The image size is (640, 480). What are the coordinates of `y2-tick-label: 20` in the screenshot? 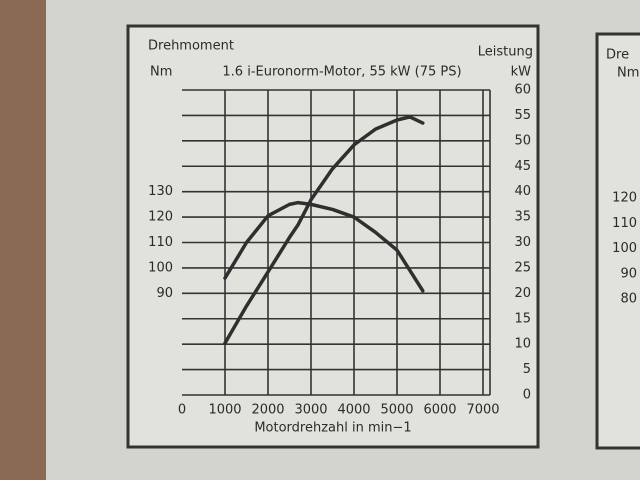 It's located at (522, 293).